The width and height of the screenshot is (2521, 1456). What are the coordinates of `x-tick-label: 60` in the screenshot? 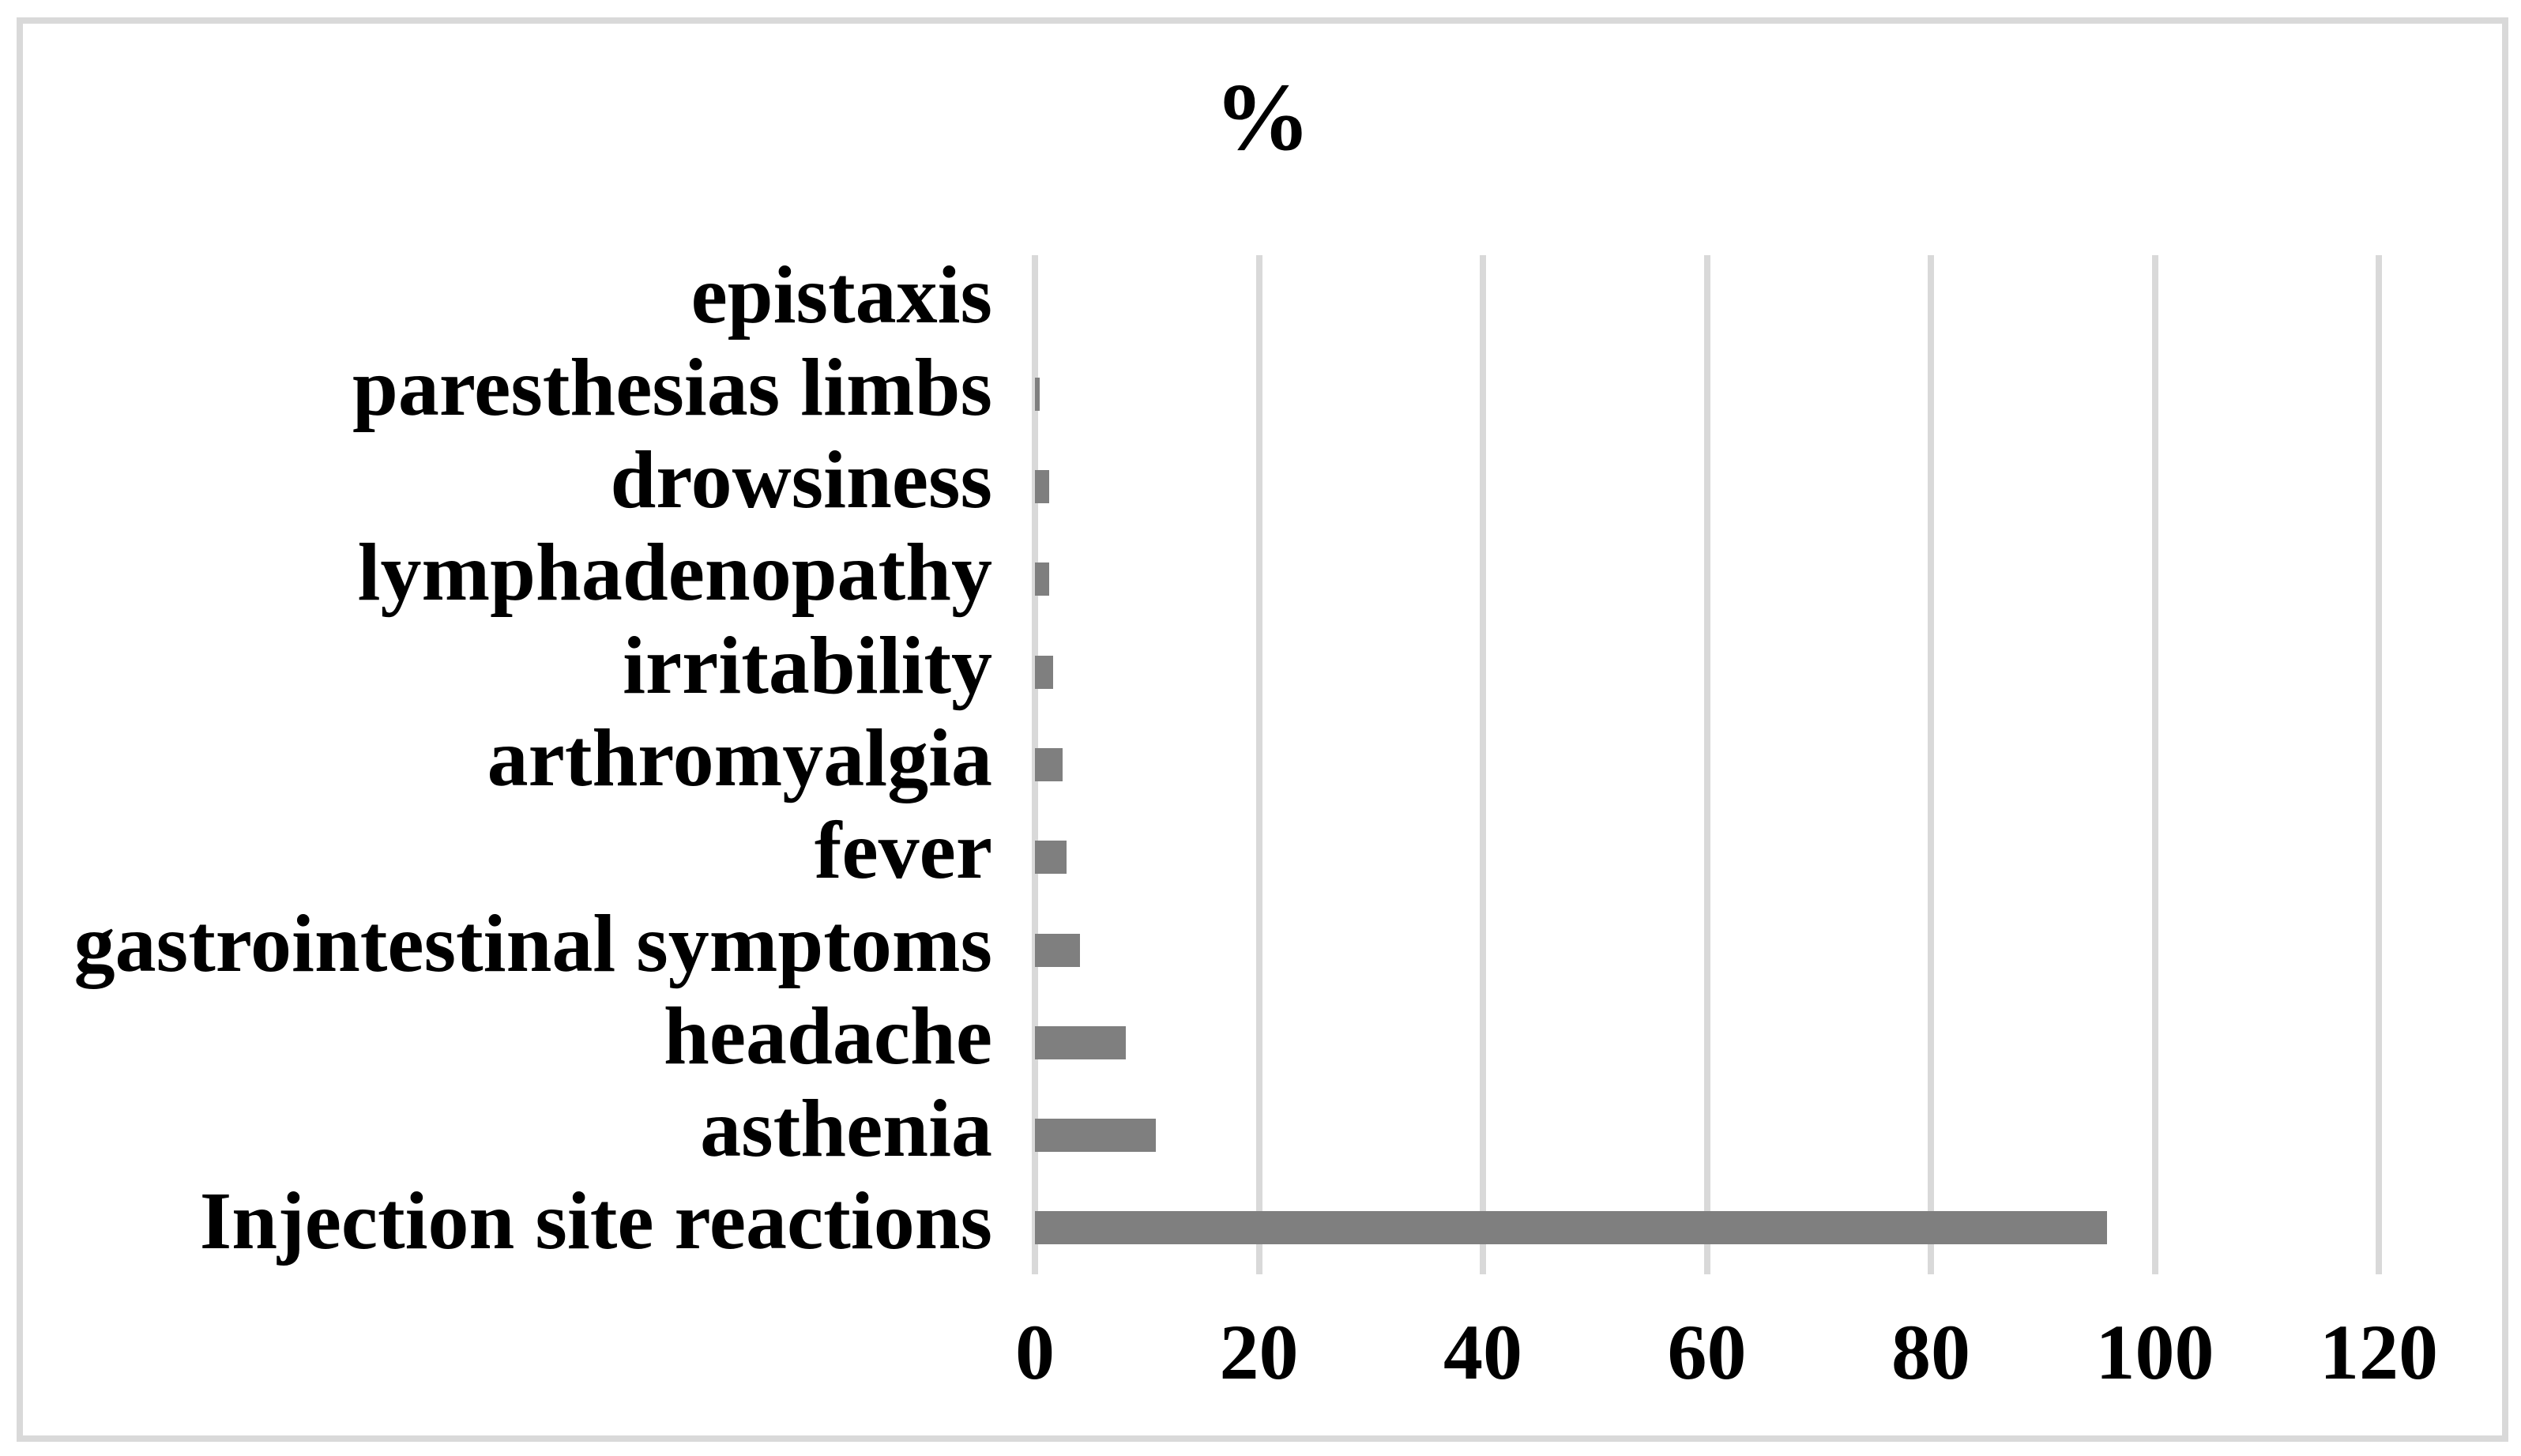 It's located at (1707, 1352).